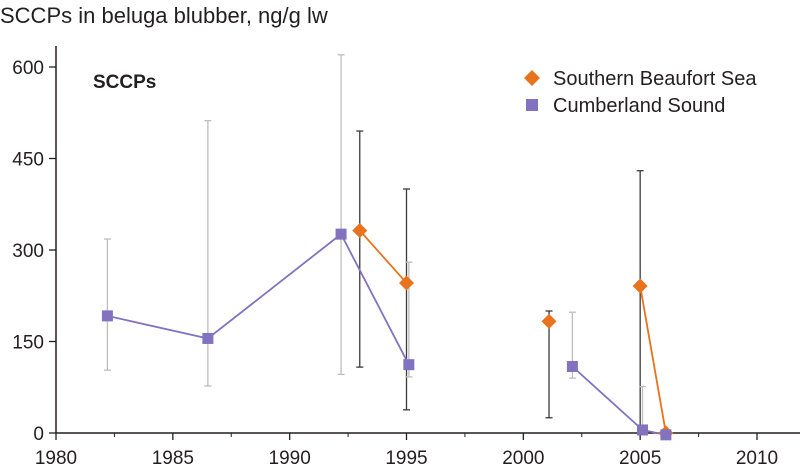  I want to click on x-tick-label: 1990, so click(290, 458).